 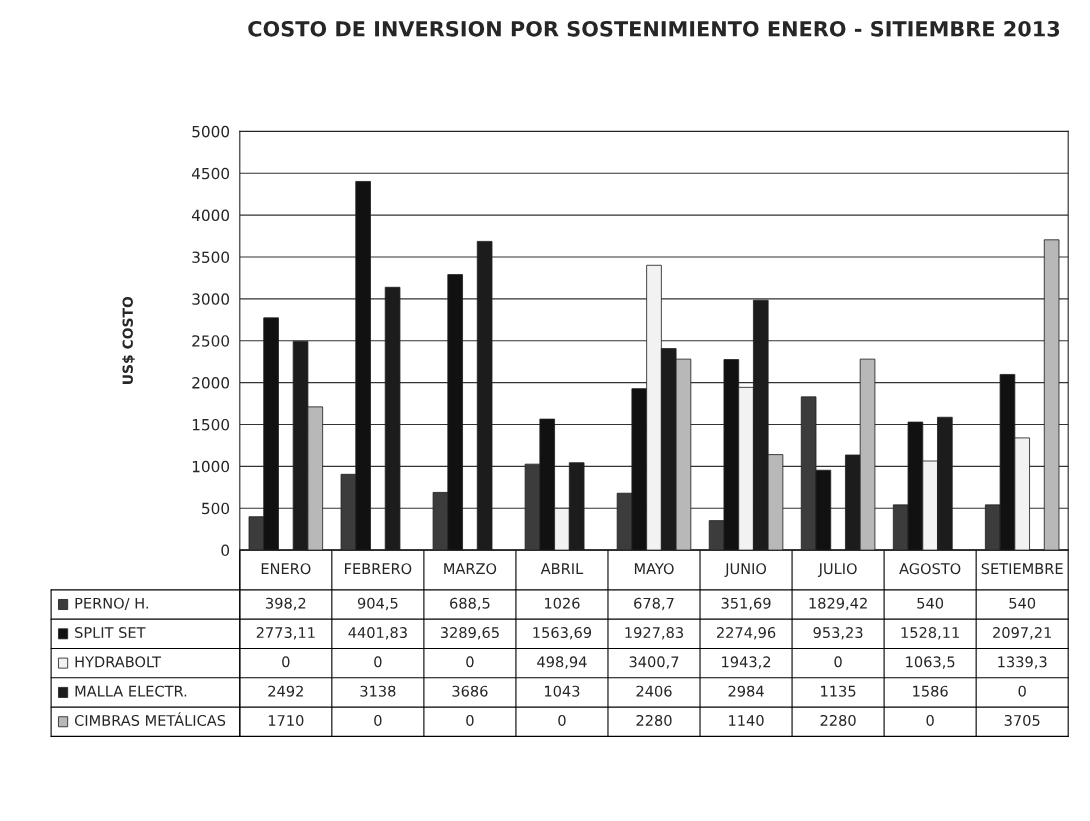 What do you see at coordinates (210, 215) in the screenshot?
I see `y-tick-label: 4000` at bounding box center [210, 215].